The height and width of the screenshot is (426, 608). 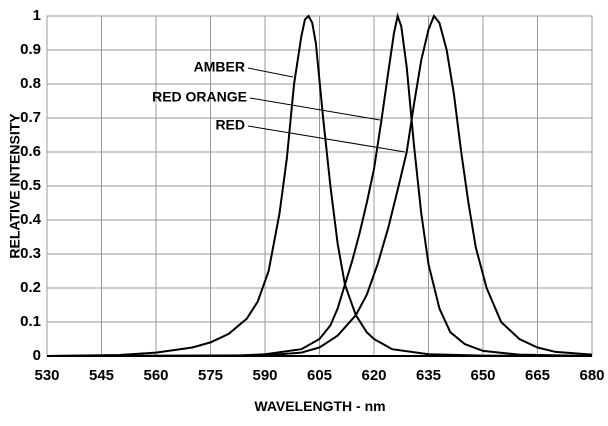 I want to click on x-axis-label: WAVELENGTH - nm, so click(x=319, y=406).